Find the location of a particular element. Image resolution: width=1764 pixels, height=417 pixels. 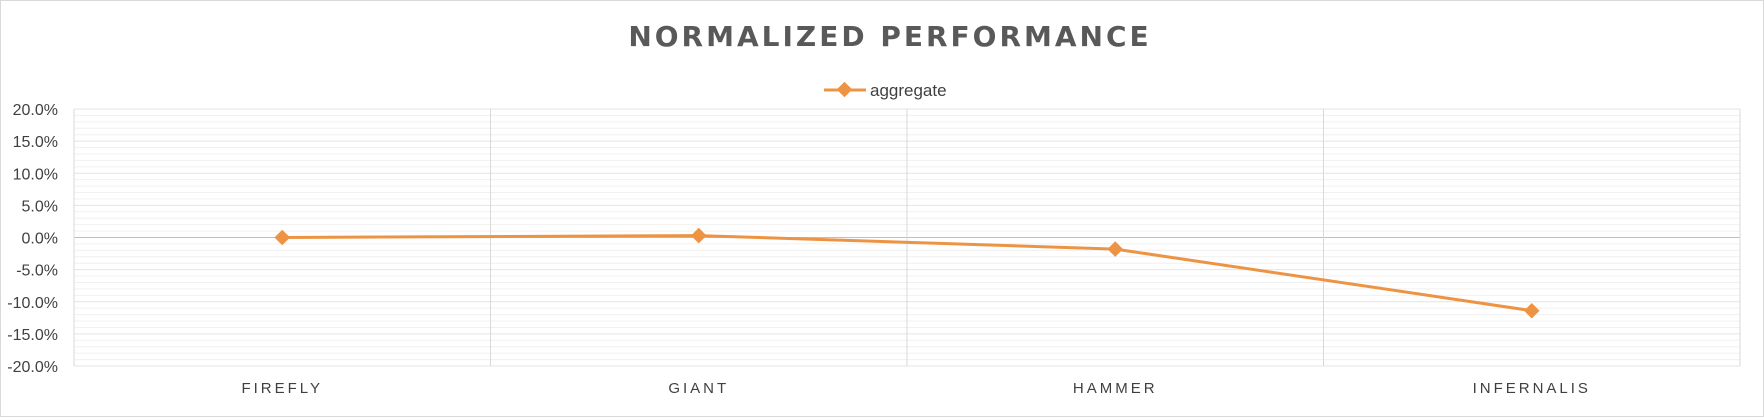

x-tick-label: HAMMER is located at coordinates (1115, 388).